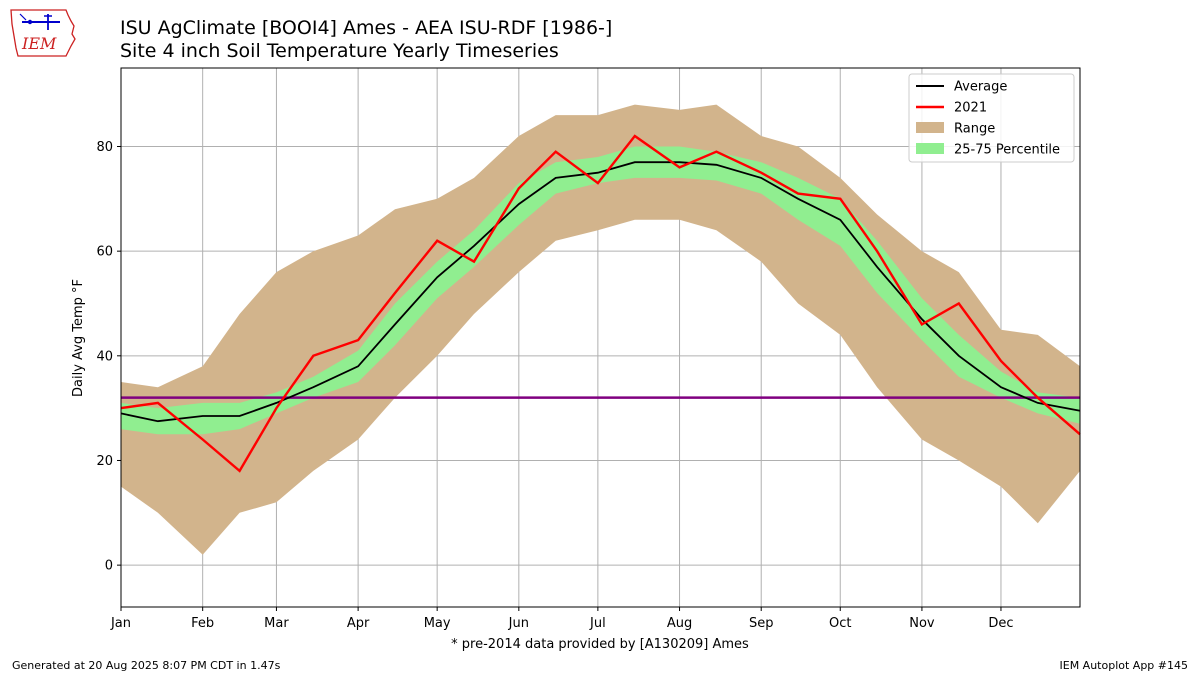 The height and width of the screenshot is (675, 1200). I want to click on x-tick-label: Nov, so click(922, 623).